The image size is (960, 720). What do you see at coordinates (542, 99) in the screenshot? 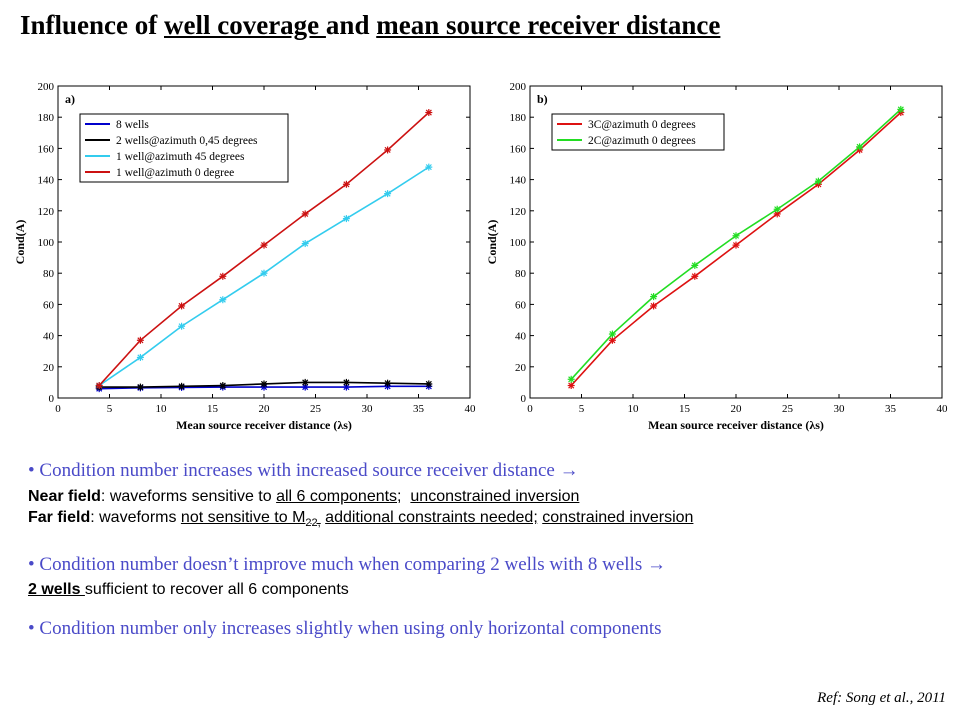
I see `panel-label: b)` at bounding box center [542, 99].